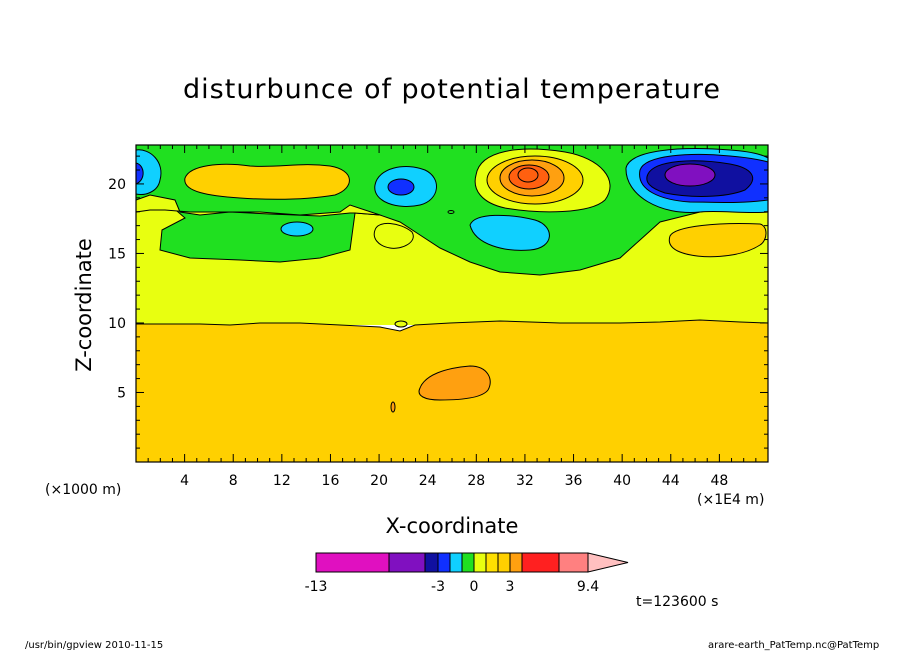  I want to click on field-warm-center, so click(528, 175).